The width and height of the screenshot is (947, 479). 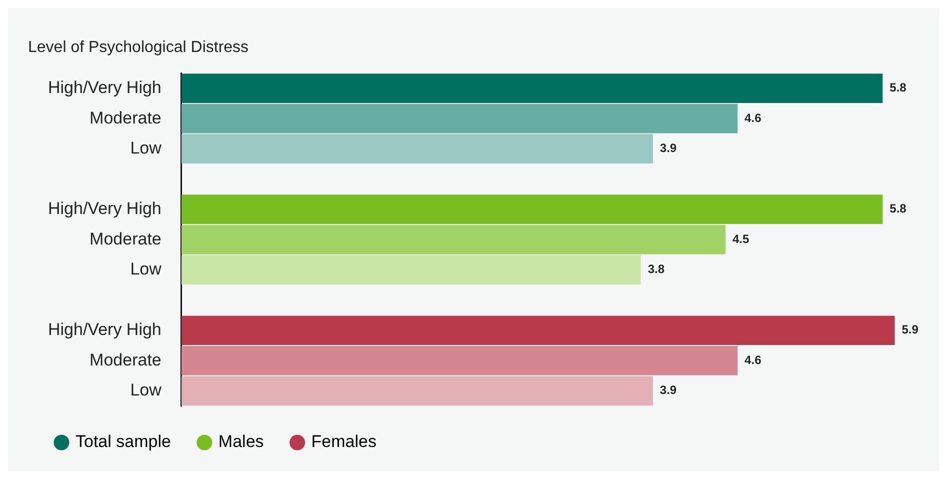 What do you see at coordinates (741, 239) in the screenshot?
I see `data-label: 4.5` at bounding box center [741, 239].